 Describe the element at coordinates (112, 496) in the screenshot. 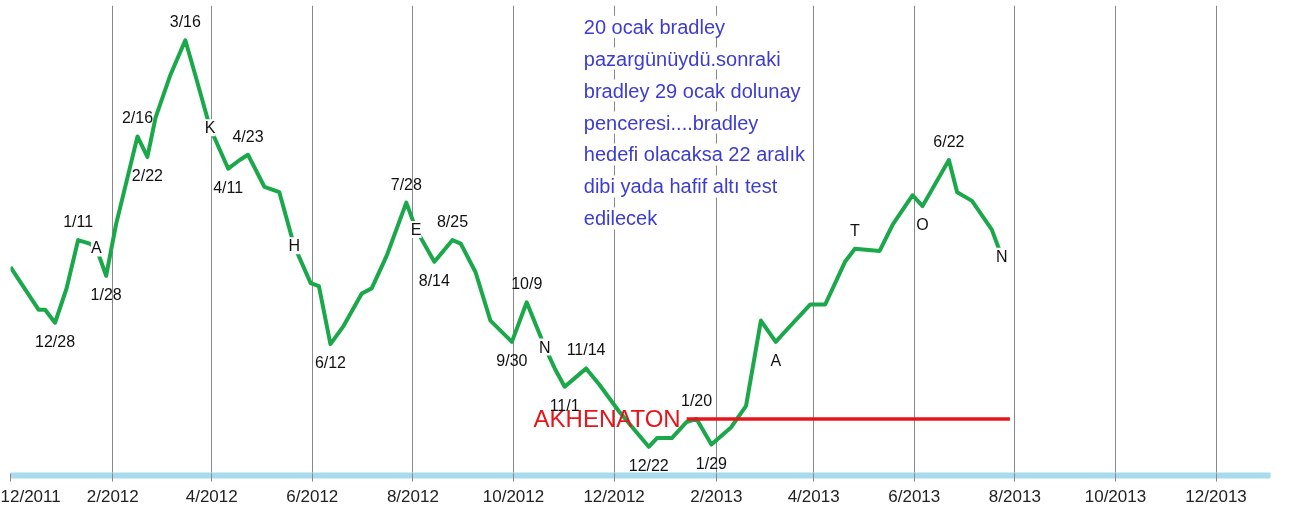

I see `x-tick-label: 2/2012` at that location.